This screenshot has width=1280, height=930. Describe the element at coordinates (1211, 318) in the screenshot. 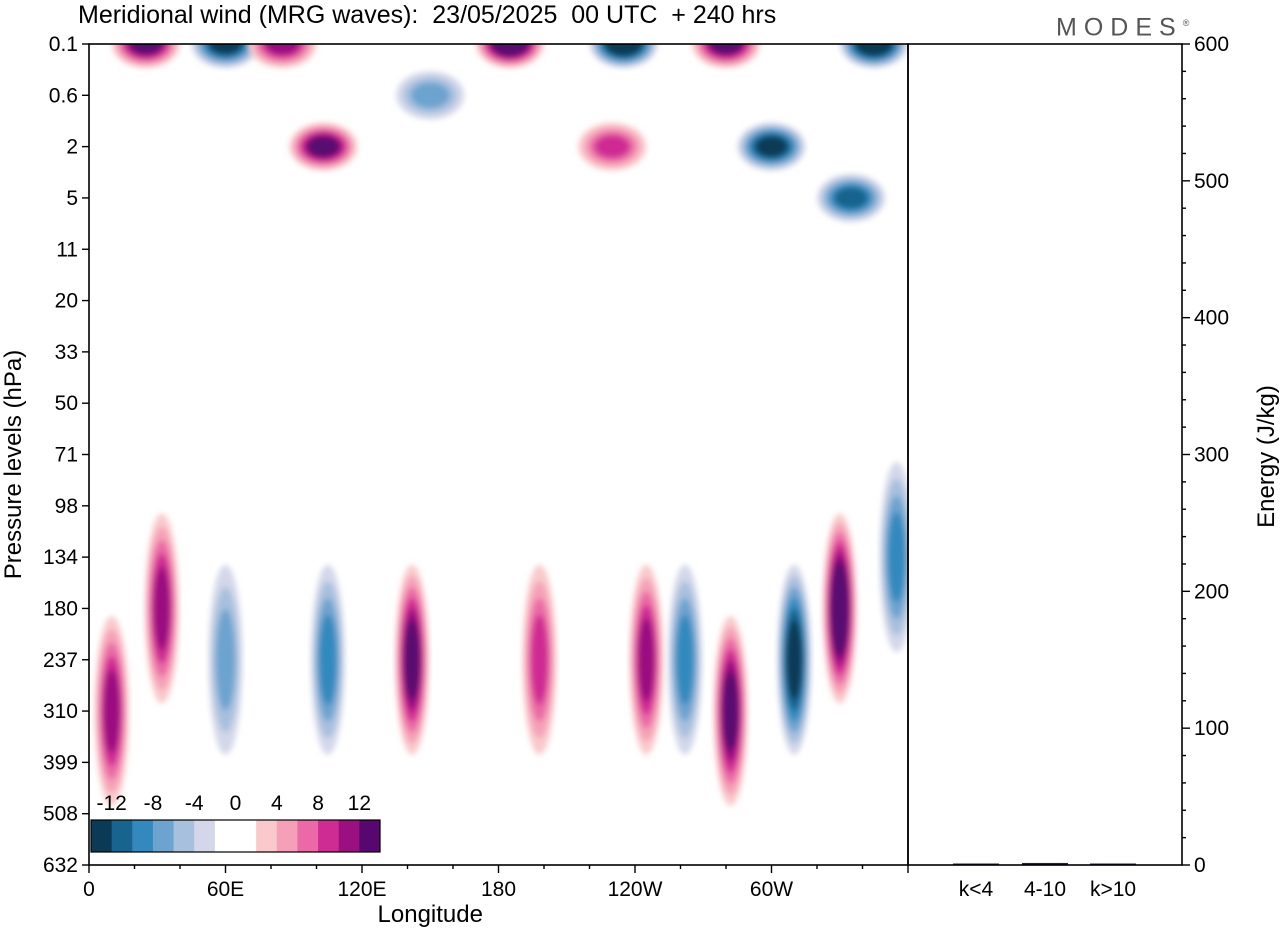

I see `energy-tick-label: 400` at that location.